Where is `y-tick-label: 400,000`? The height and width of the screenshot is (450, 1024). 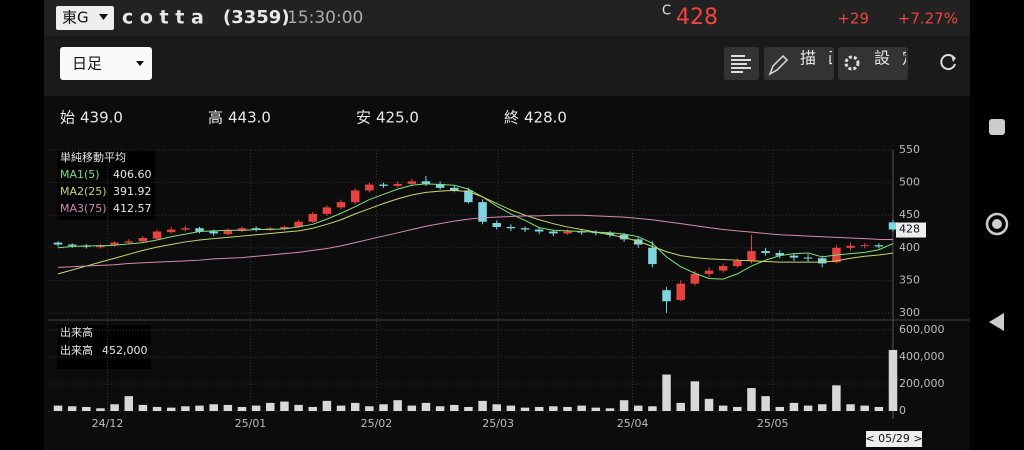
y-tick-label: 400,000 is located at coordinates (922, 356).